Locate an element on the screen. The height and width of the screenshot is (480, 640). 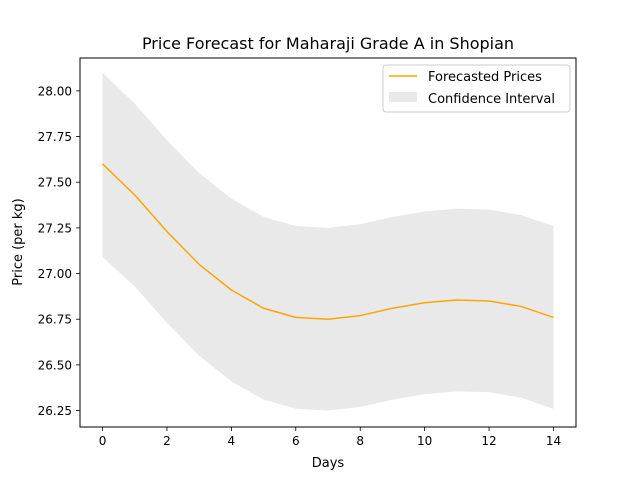
legend-box is located at coordinates (476, 88).